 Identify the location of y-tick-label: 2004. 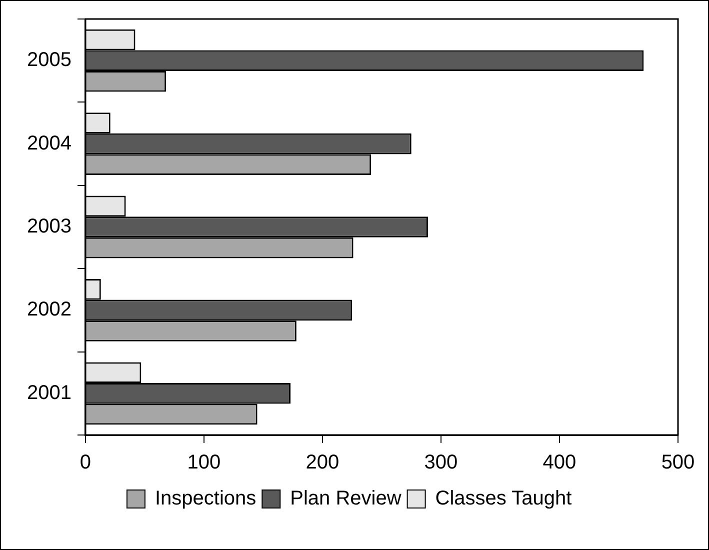
(49, 143).